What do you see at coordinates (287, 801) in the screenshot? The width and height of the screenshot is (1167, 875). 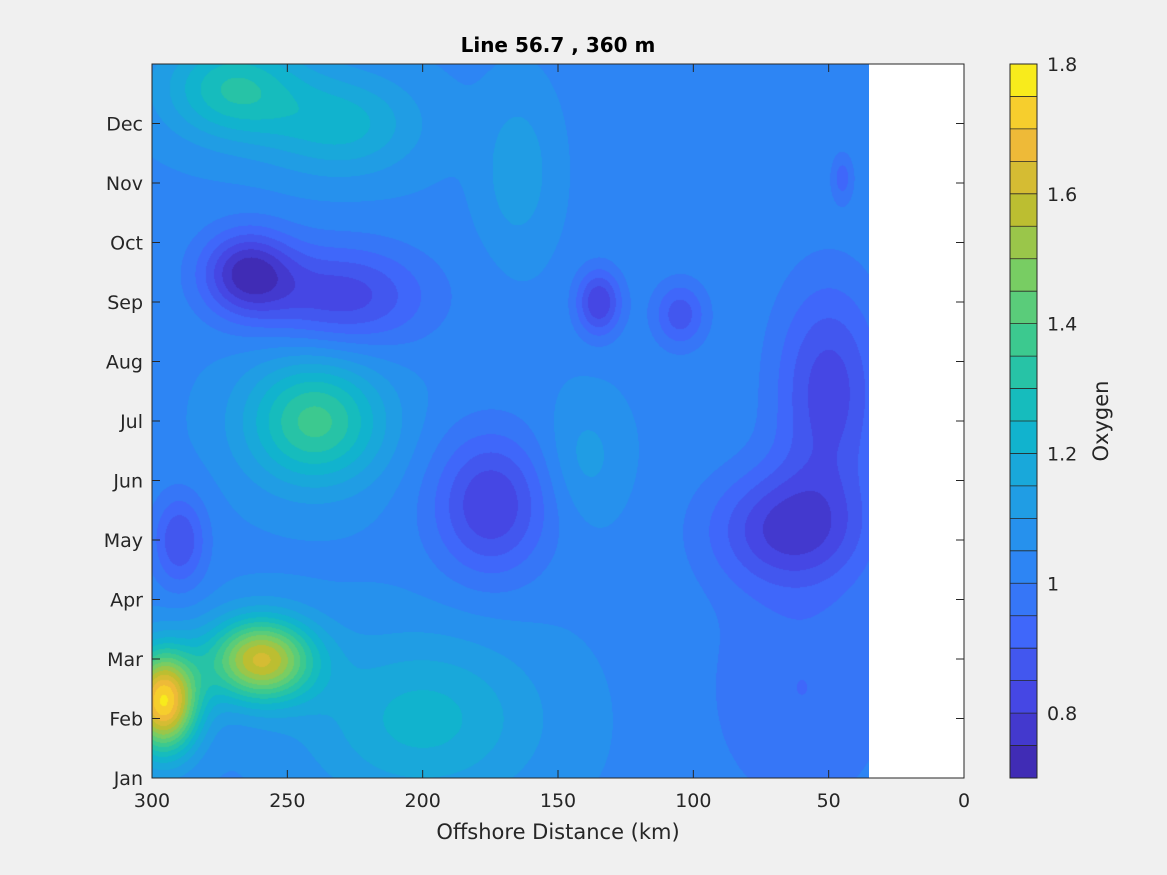 I see `x-tick-label: 250` at bounding box center [287, 801].